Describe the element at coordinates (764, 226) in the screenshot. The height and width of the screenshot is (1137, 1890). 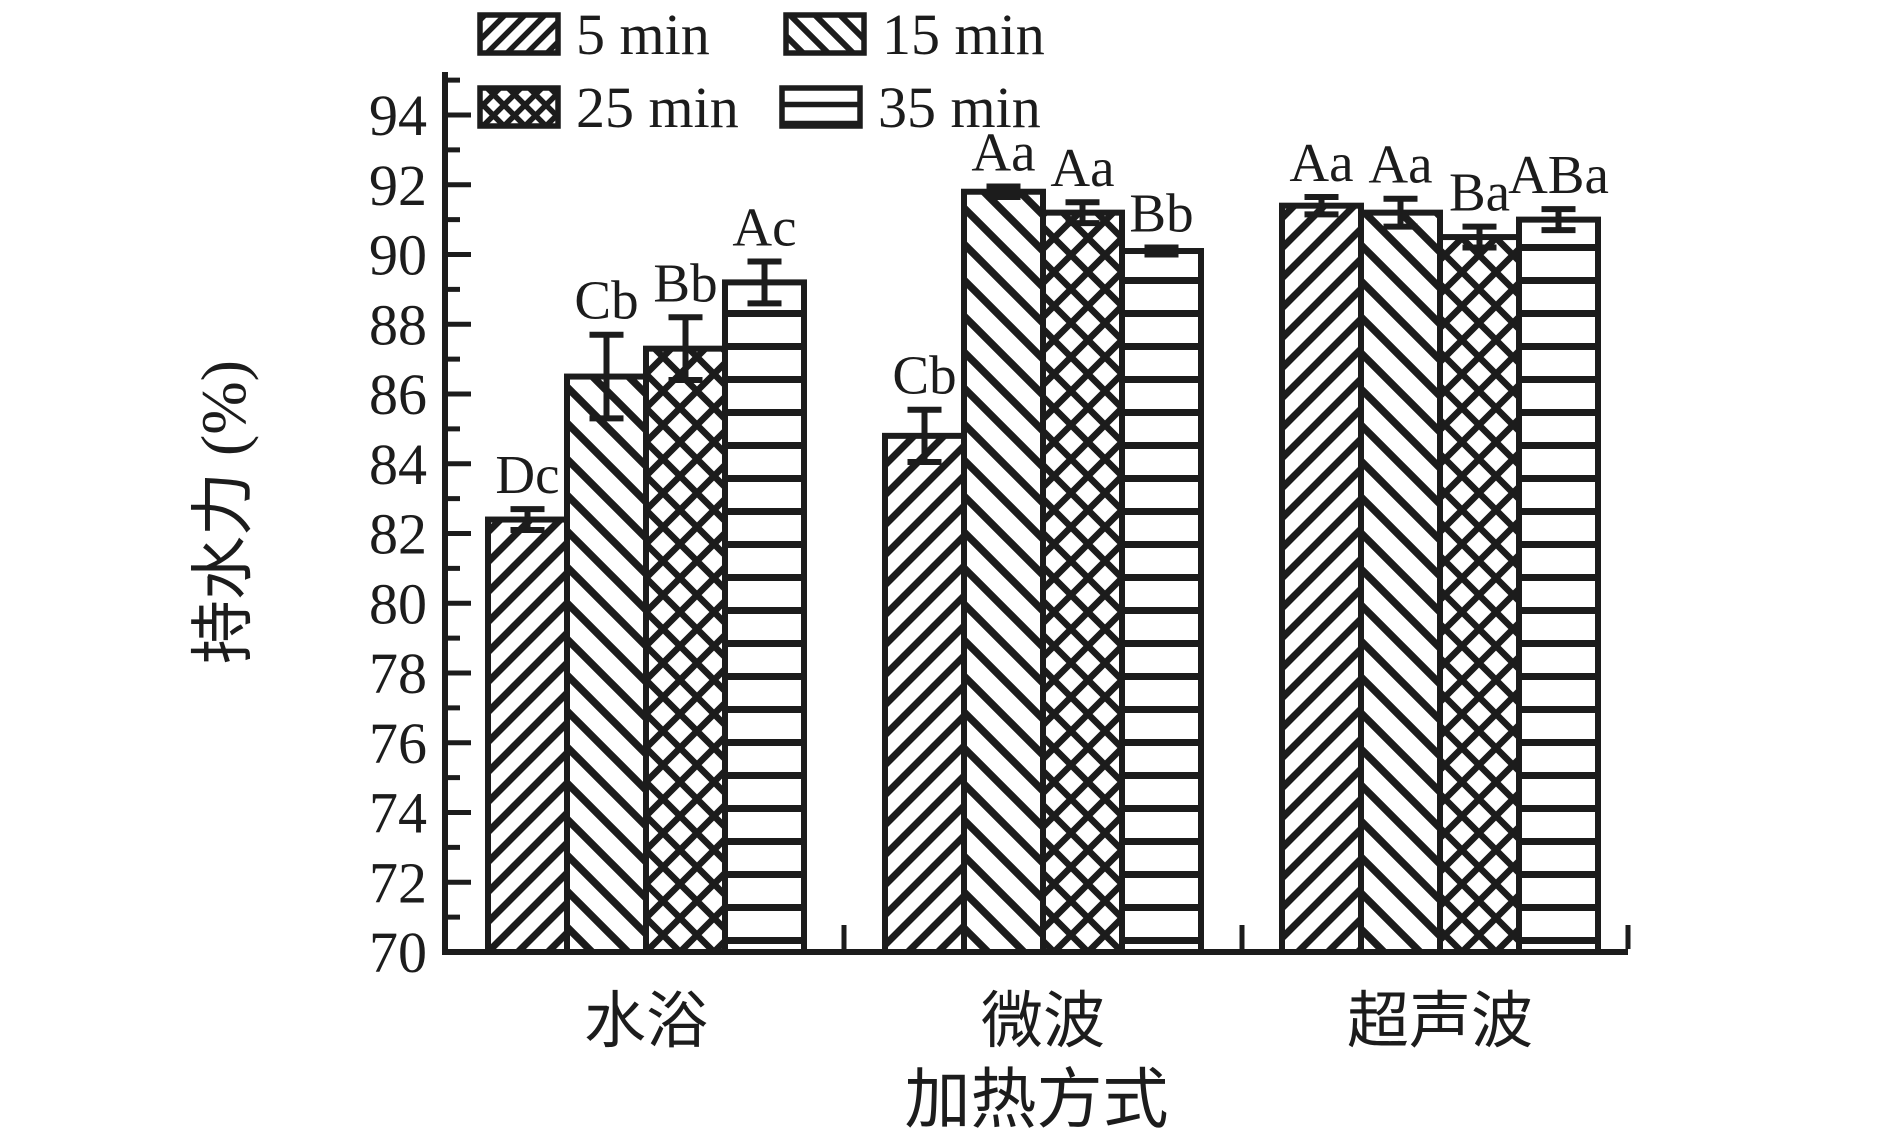
I see `sig-label: Ac` at that location.